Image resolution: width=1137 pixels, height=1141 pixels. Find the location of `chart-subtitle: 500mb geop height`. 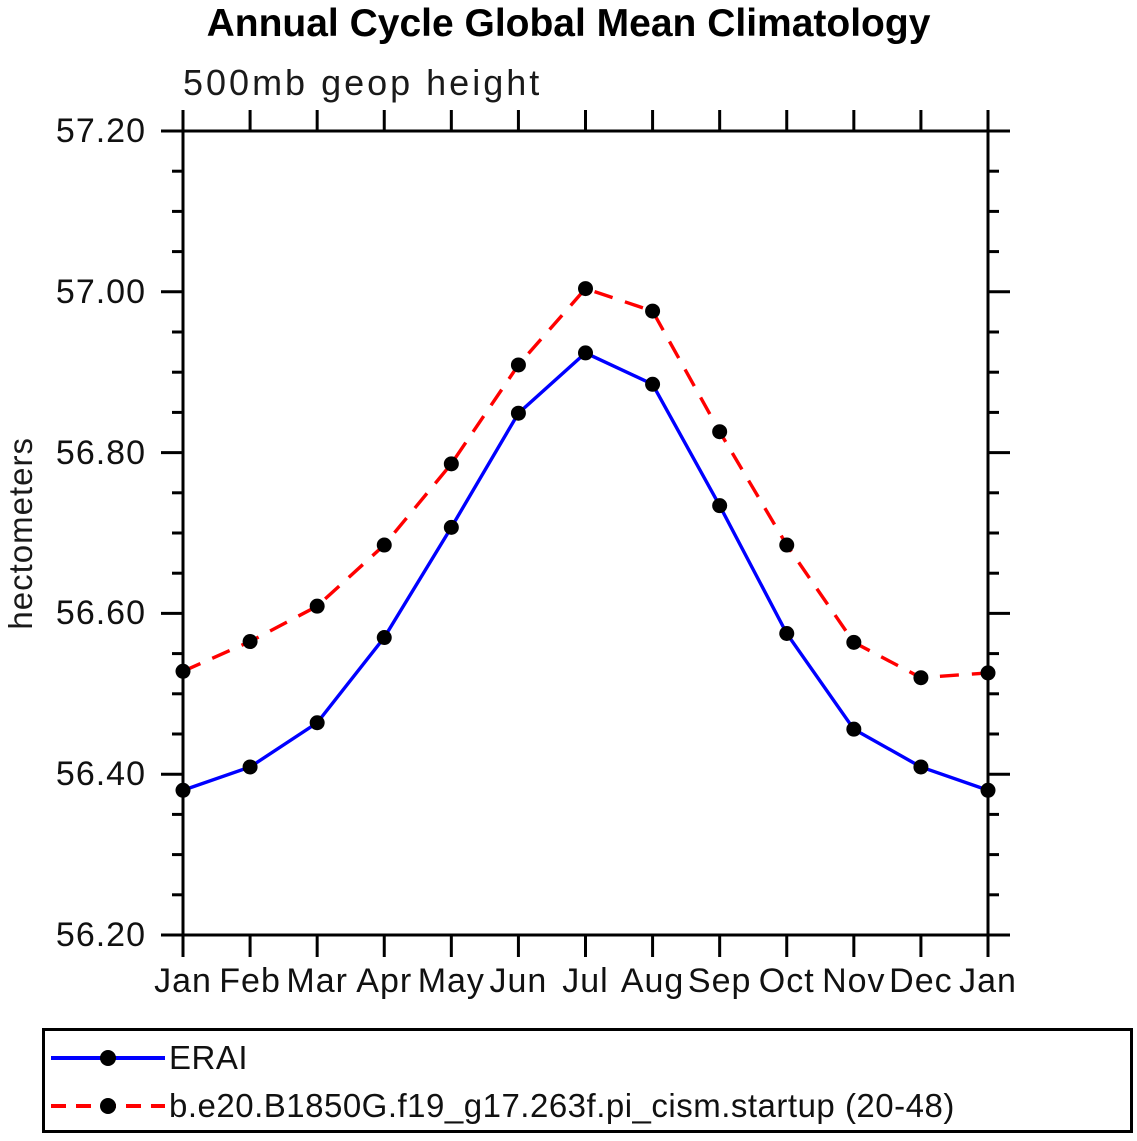

chart-subtitle: 500mb geop height is located at coordinates (363, 82).